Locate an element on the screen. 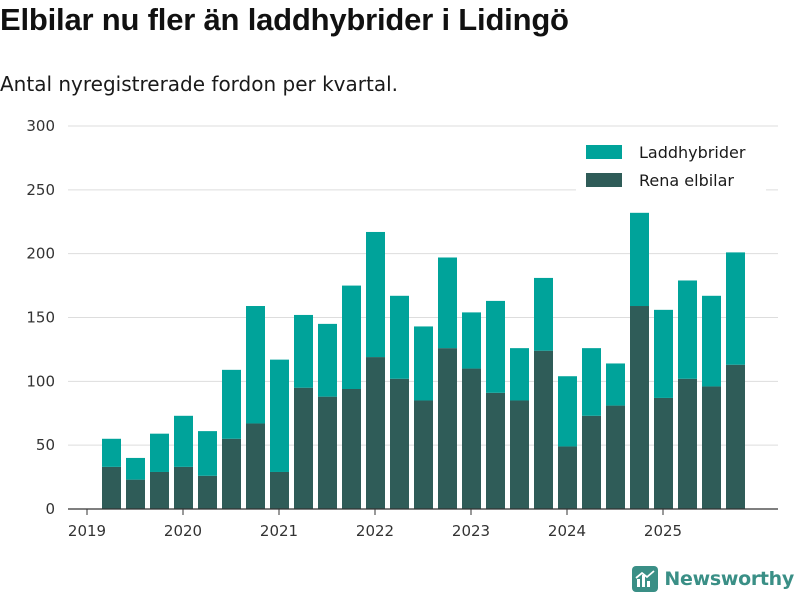  bar-laddhybrider-2024-q3 is located at coordinates (615, 384).